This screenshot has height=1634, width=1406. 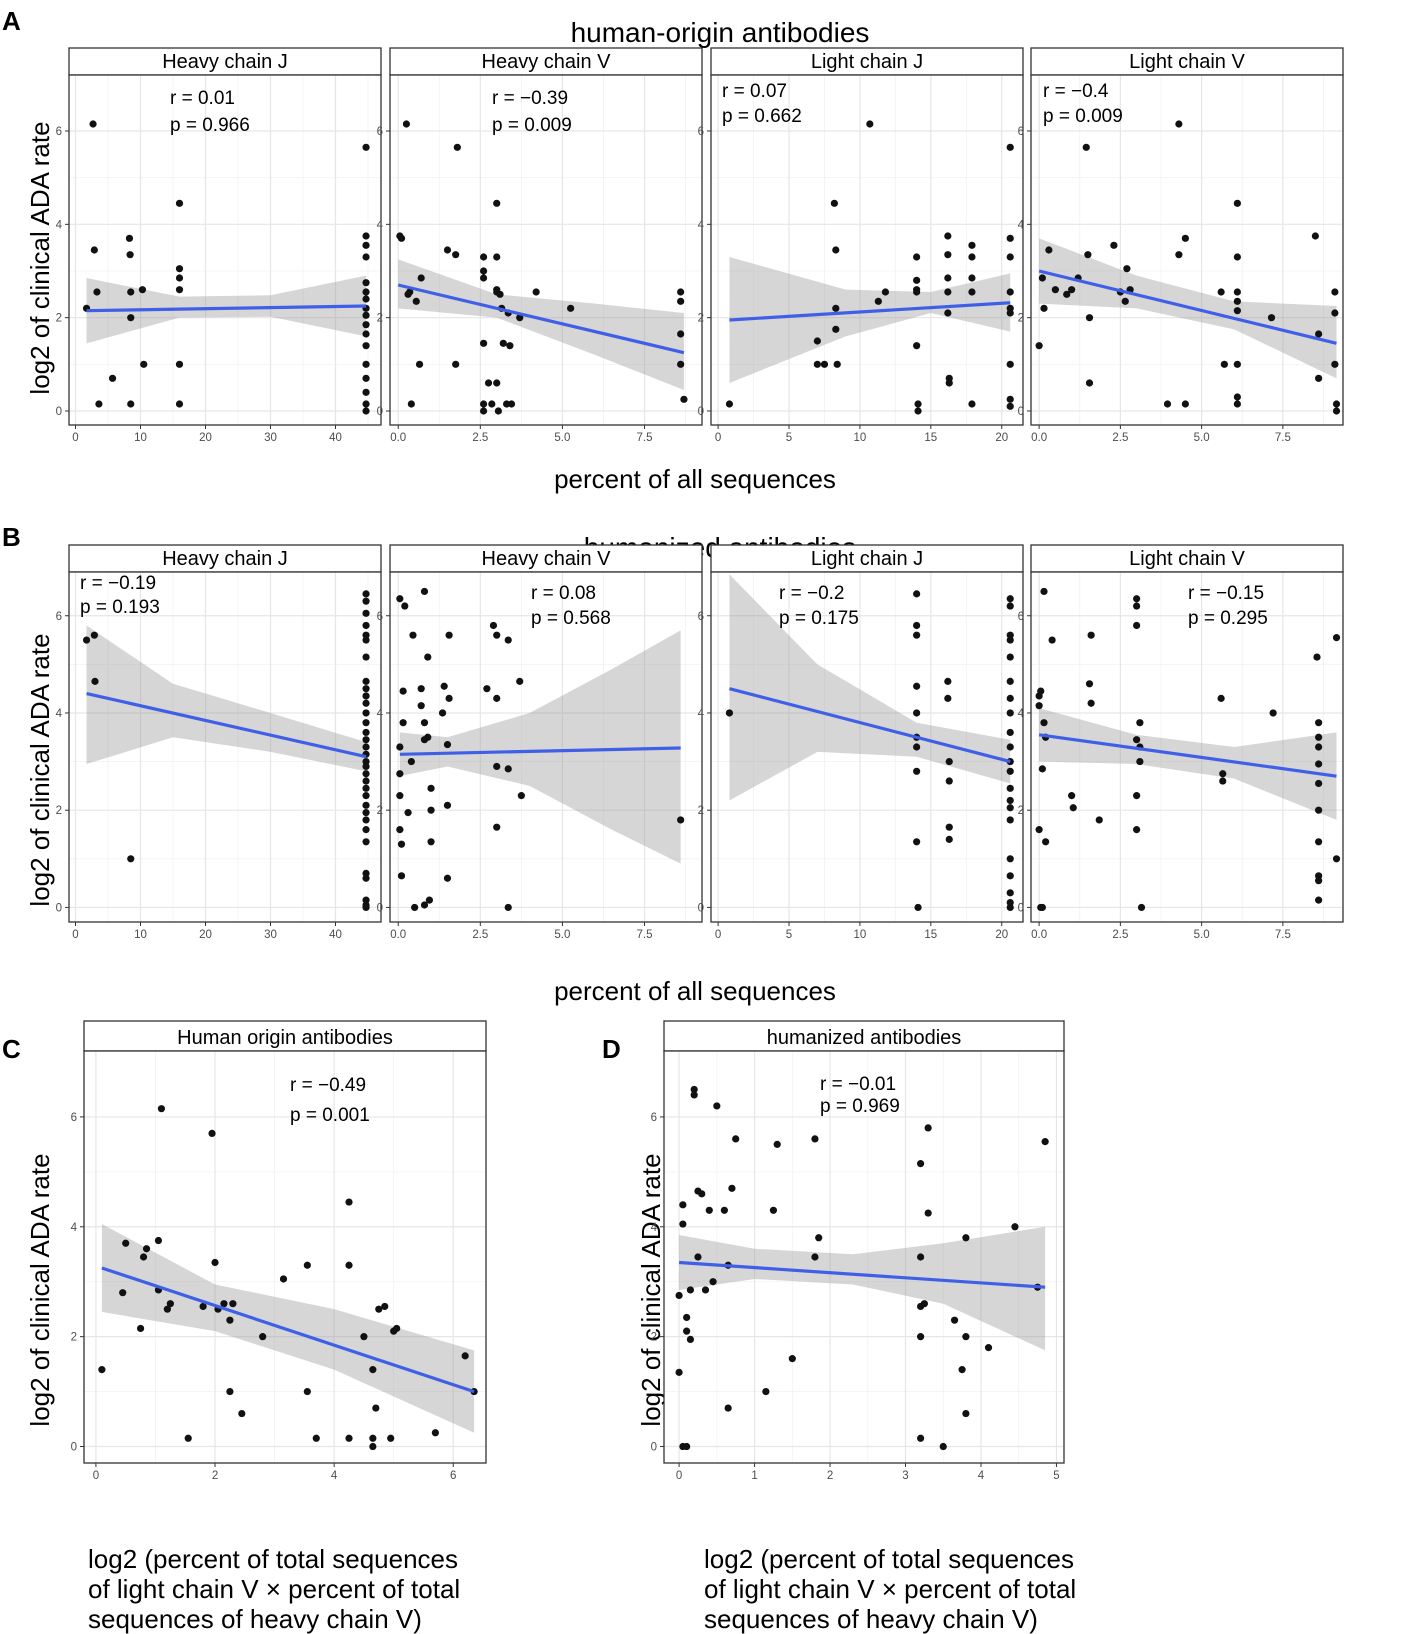 I want to click on p-value-b2: p = 0.568, so click(x=571, y=618).